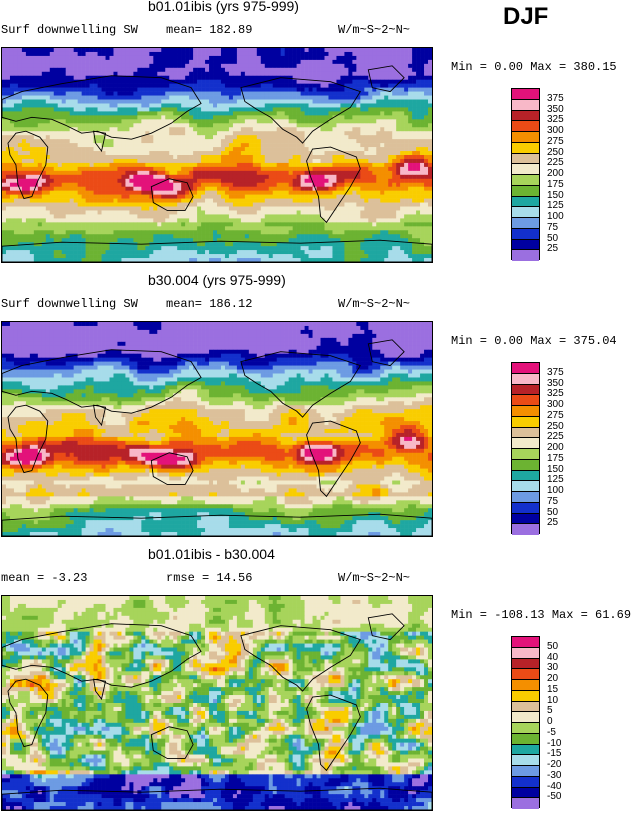  Describe the element at coordinates (553, 523) in the screenshot. I see `colorbar-tick-label: 25` at that location.